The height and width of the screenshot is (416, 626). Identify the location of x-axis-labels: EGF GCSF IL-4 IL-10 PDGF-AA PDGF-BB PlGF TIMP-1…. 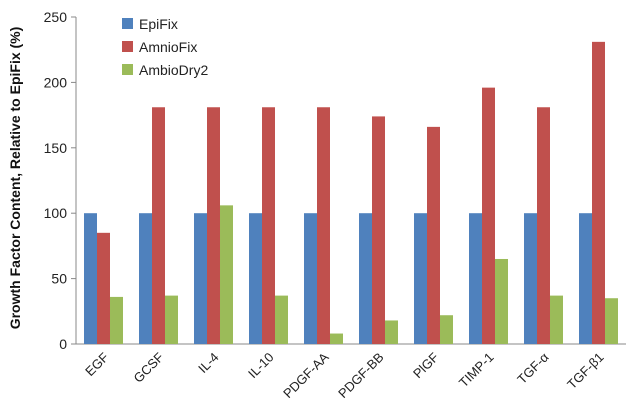
(344, 375).